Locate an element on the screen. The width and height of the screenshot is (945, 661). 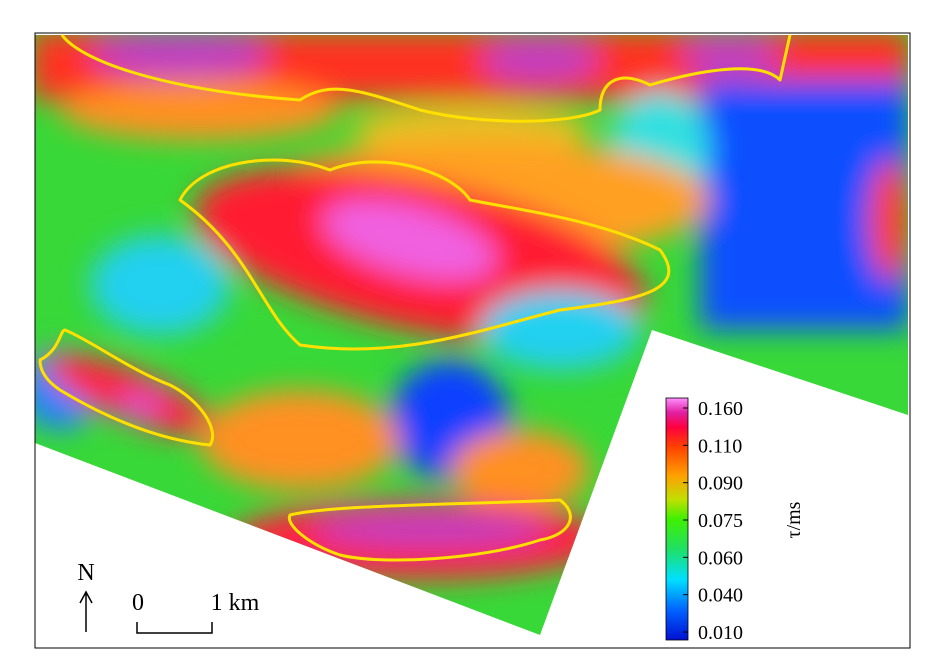
colorbar is located at coordinates (677, 519).